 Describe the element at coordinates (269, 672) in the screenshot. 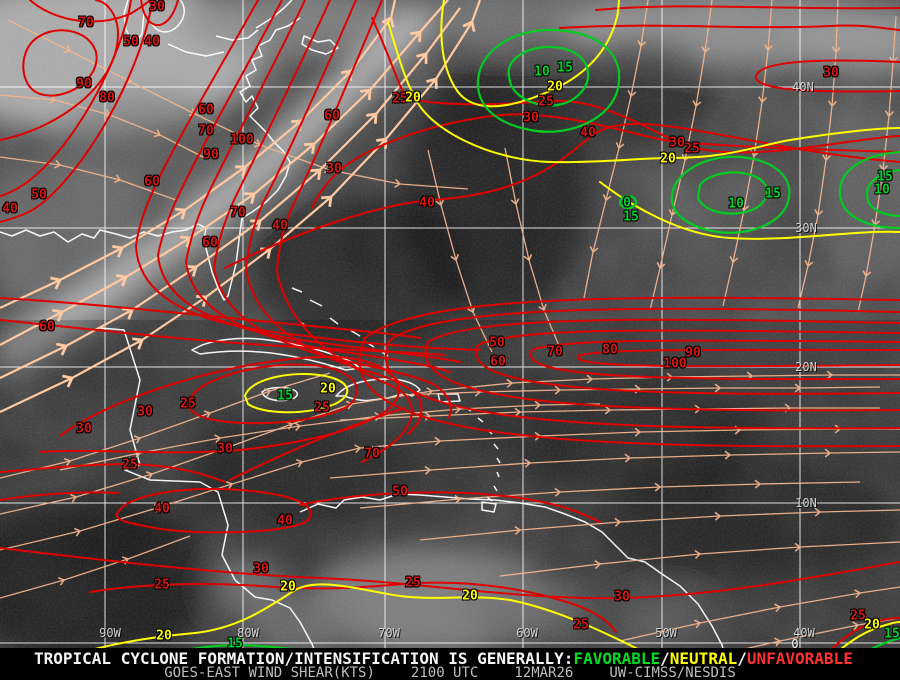

I see `product-name: GOES-EAST WIND SHEAR(KTS)` at that location.